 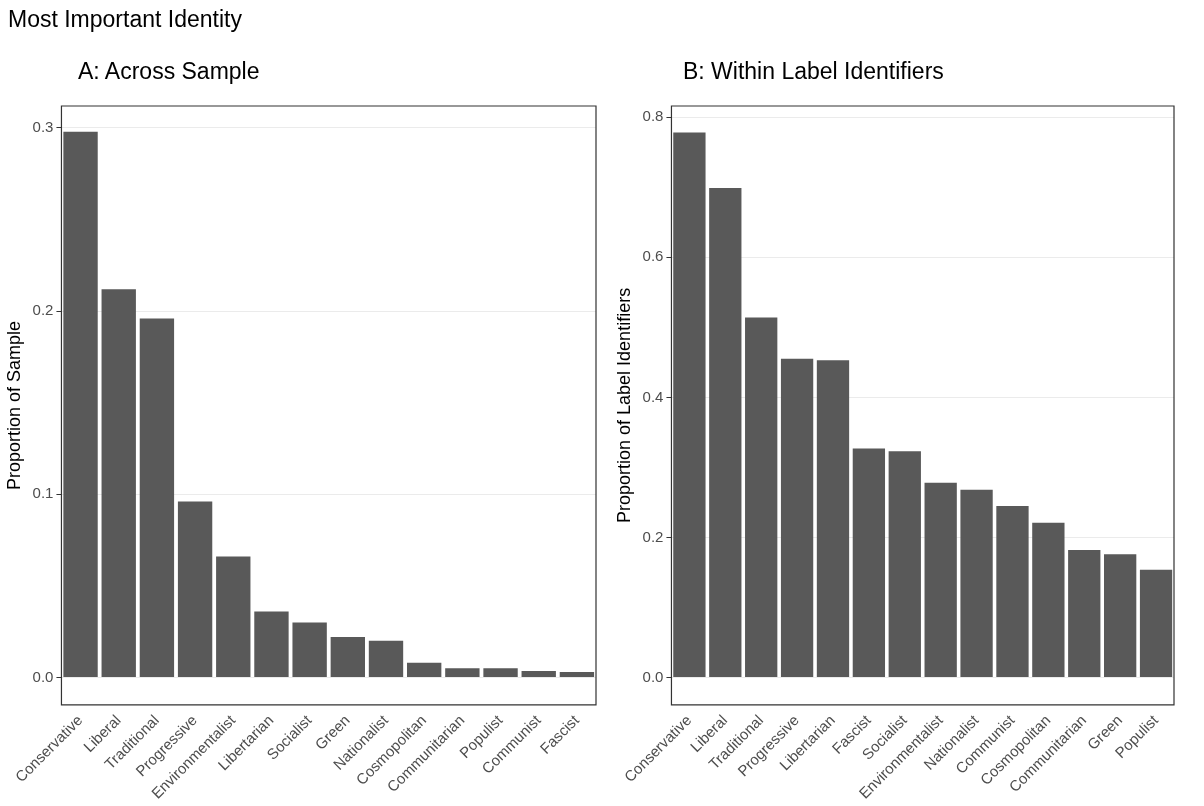 What do you see at coordinates (653, 396) in the screenshot?
I see `y-tick-label: 0.4` at bounding box center [653, 396].